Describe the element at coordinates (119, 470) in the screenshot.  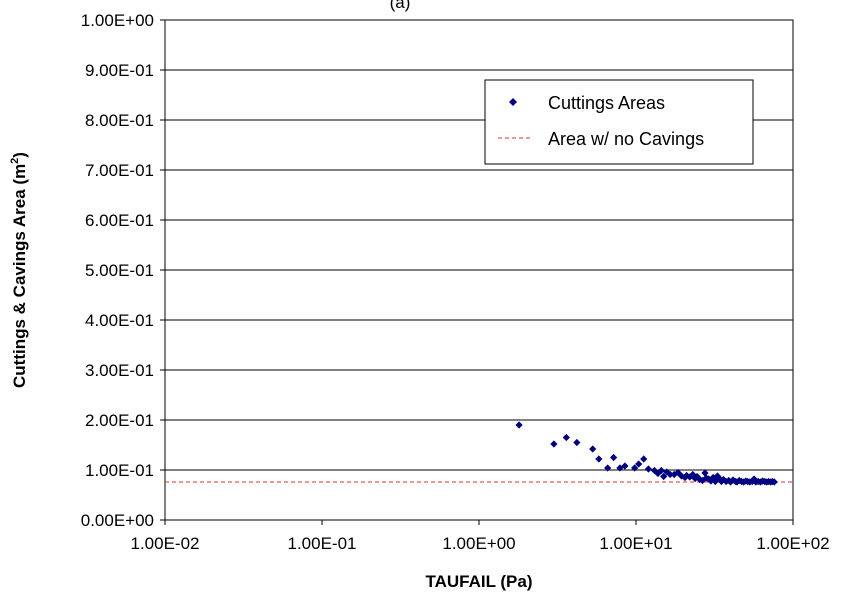
I see `y-tick-label: 1.00E-01` at that location.